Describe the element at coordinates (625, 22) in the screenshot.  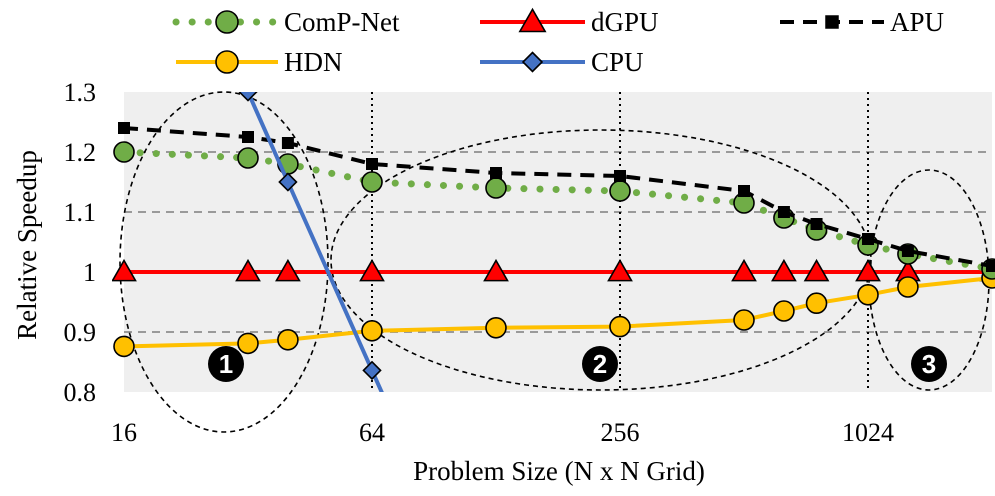
I see `legend-label: dGPU` at that location.